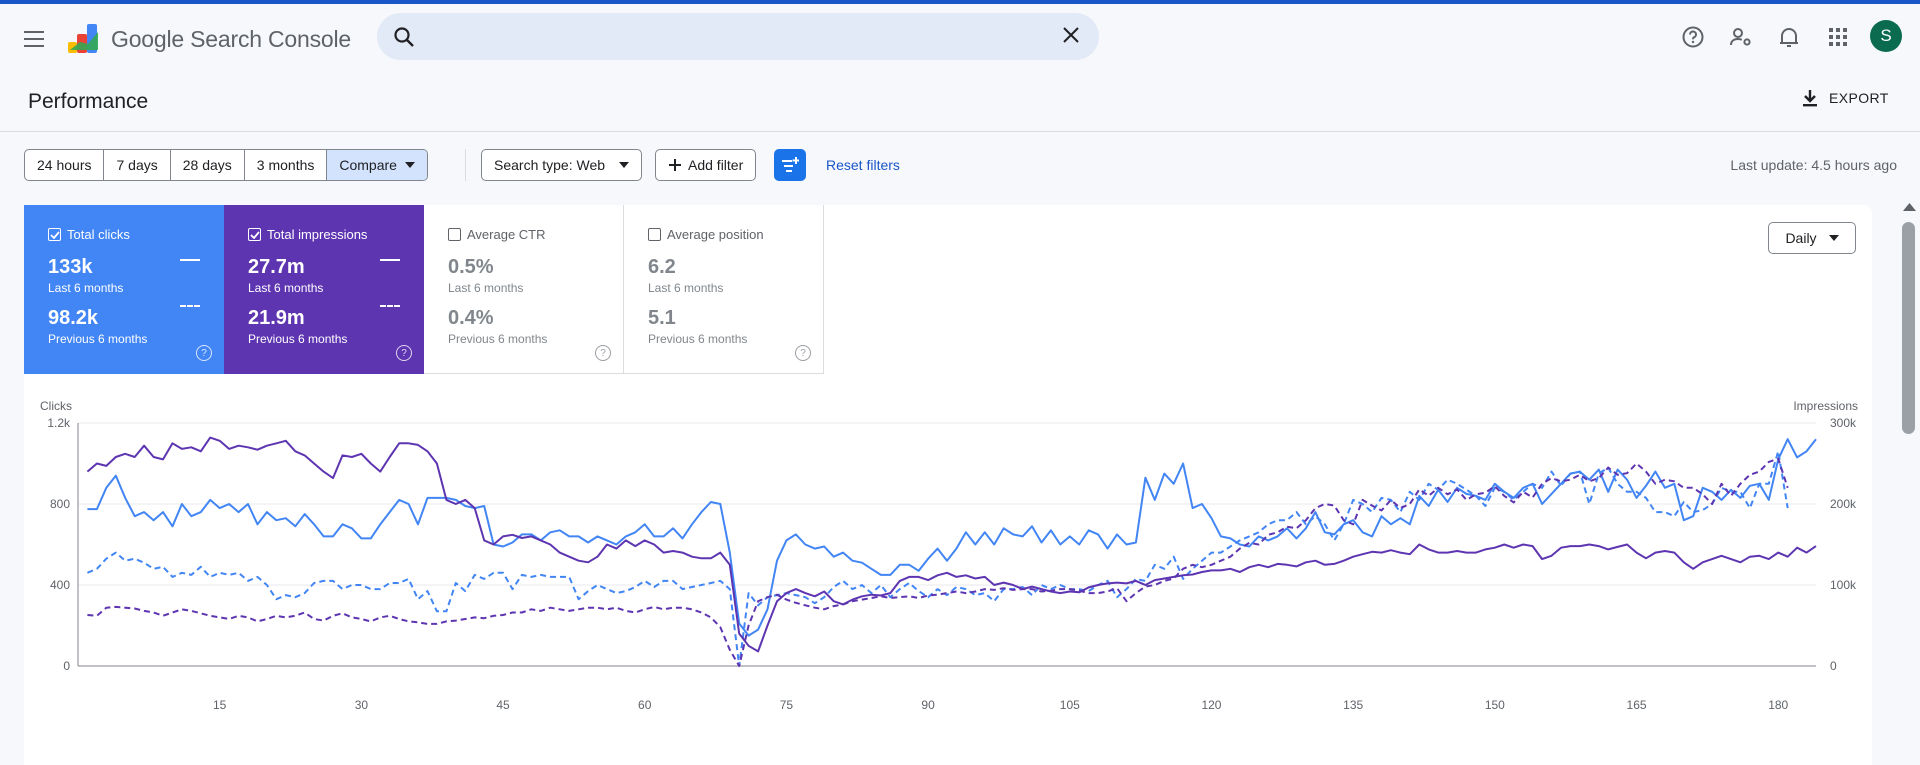 Image resolution: width=1920 pixels, height=765 pixels. Describe the element at coordinates (60, 585) in the screenshot. I see `y-left-tick-label: 400` at that location.